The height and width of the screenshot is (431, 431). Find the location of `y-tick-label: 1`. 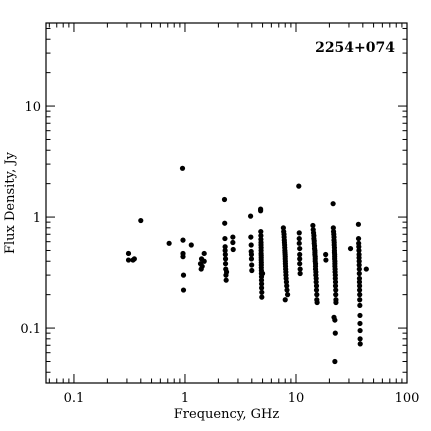

y-tick-label: 1 is located at coordinates (37, 218).